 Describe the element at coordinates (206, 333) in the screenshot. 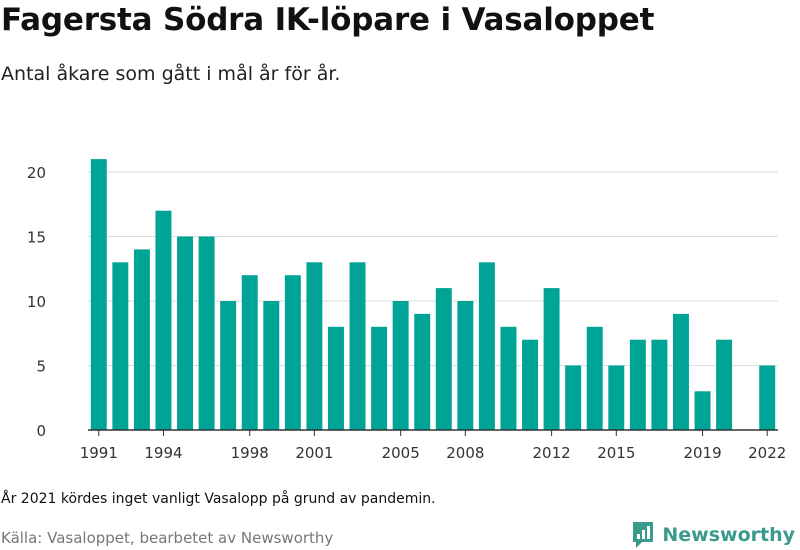

I see `bar-1996` at that location.